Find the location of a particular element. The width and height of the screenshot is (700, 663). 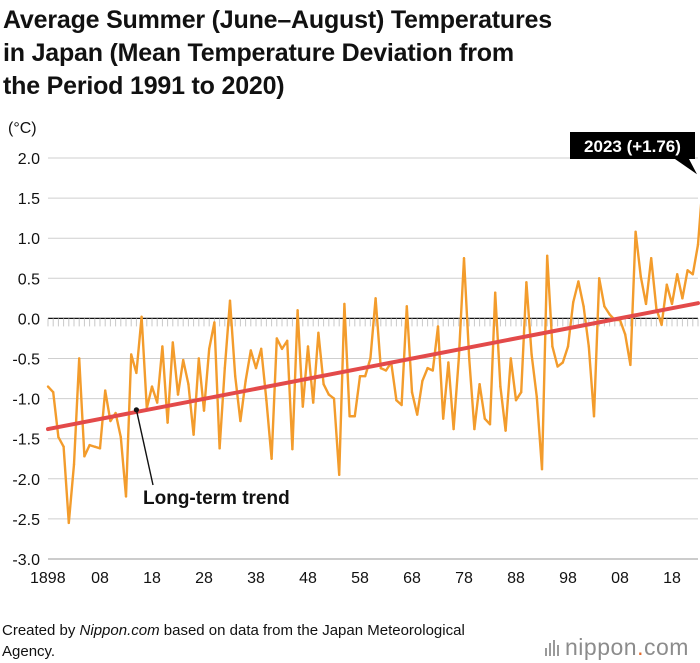

x-tick-label: 18 is located at coordinates (672, 578).